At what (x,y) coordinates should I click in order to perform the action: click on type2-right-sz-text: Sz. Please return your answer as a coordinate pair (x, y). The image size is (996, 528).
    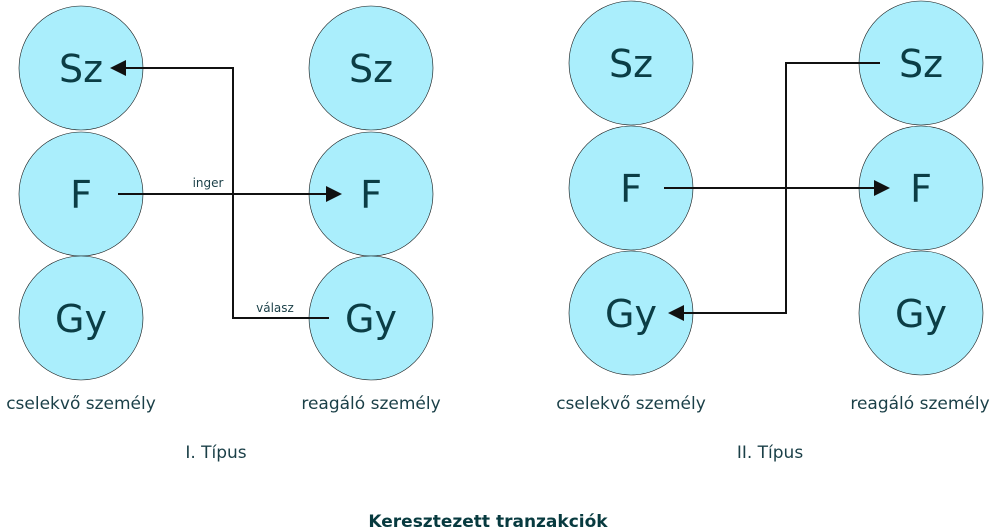
    Looking at the image, I should click on (921, 64).